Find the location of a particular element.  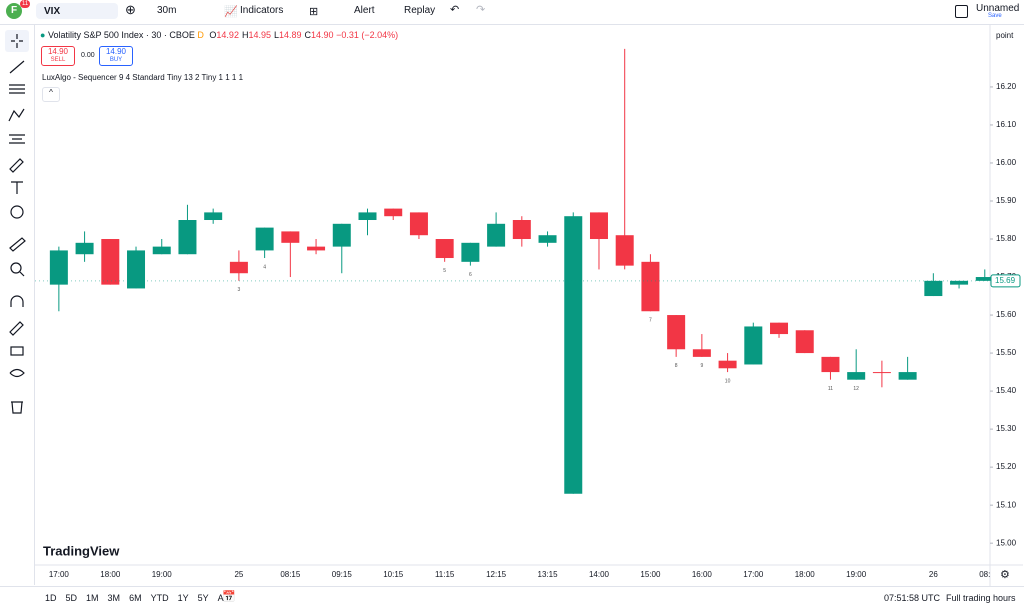

sequence-label: 11 is located at coordinates (830, 389).